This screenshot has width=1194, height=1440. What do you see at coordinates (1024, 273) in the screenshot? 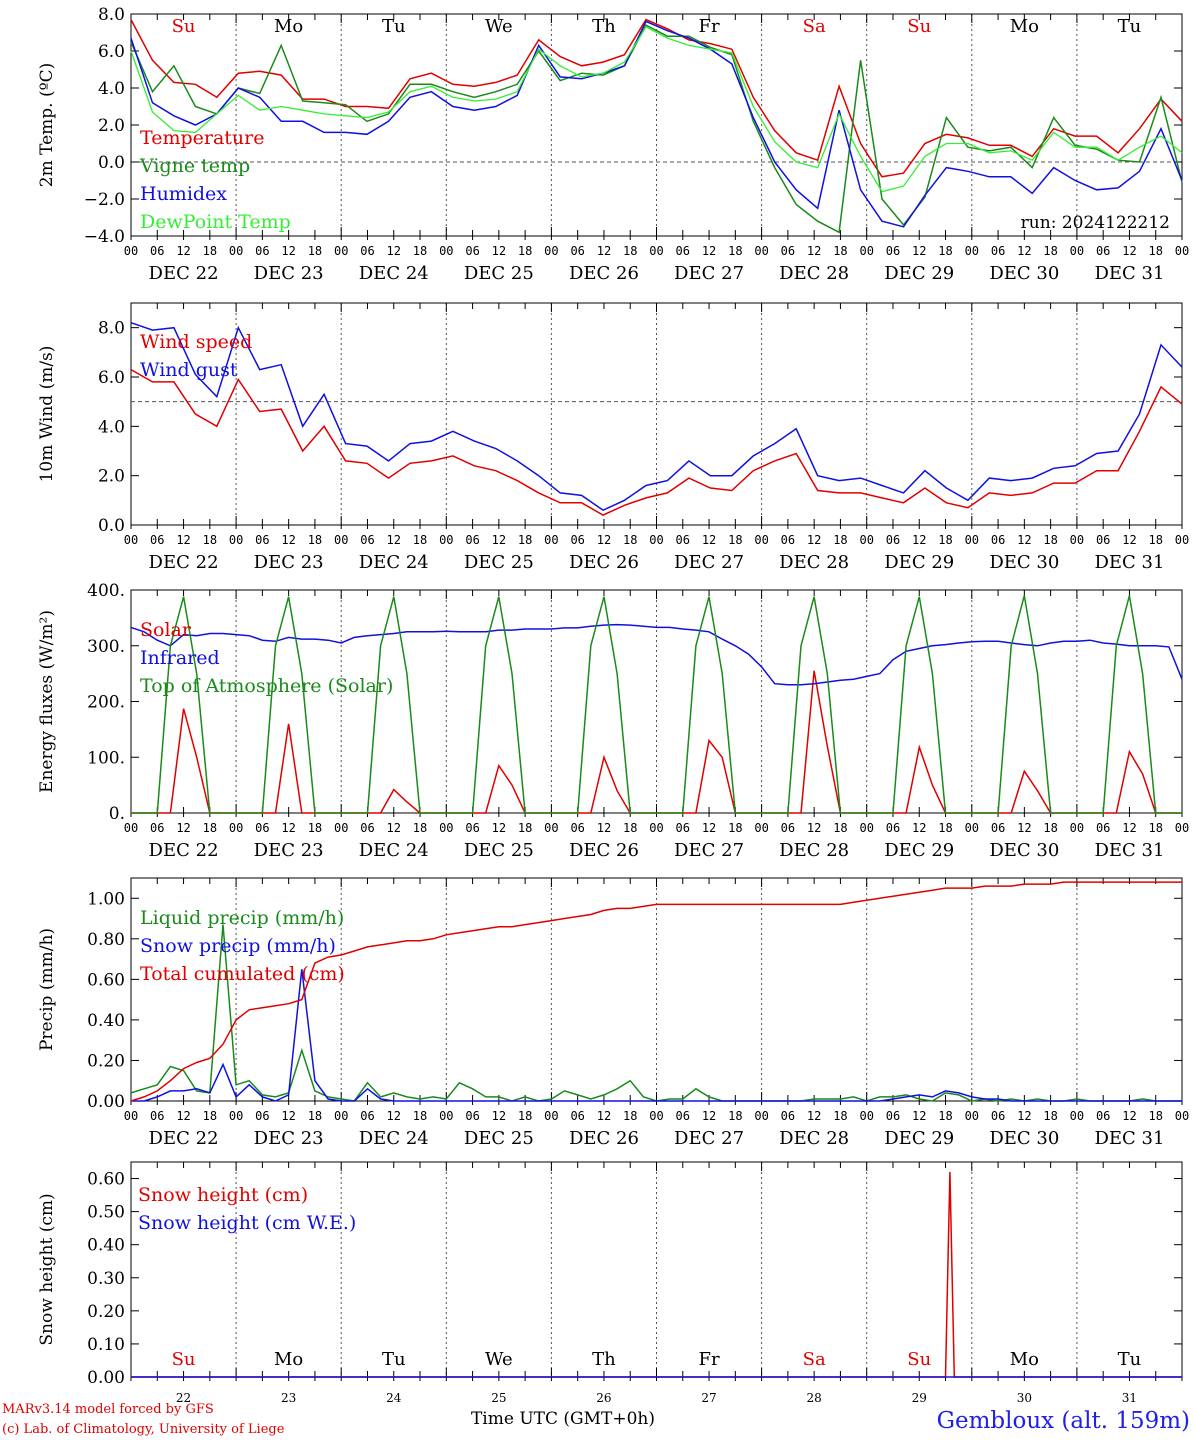
I see `date-label: DEC 30` at bounding box center [1024, 273].